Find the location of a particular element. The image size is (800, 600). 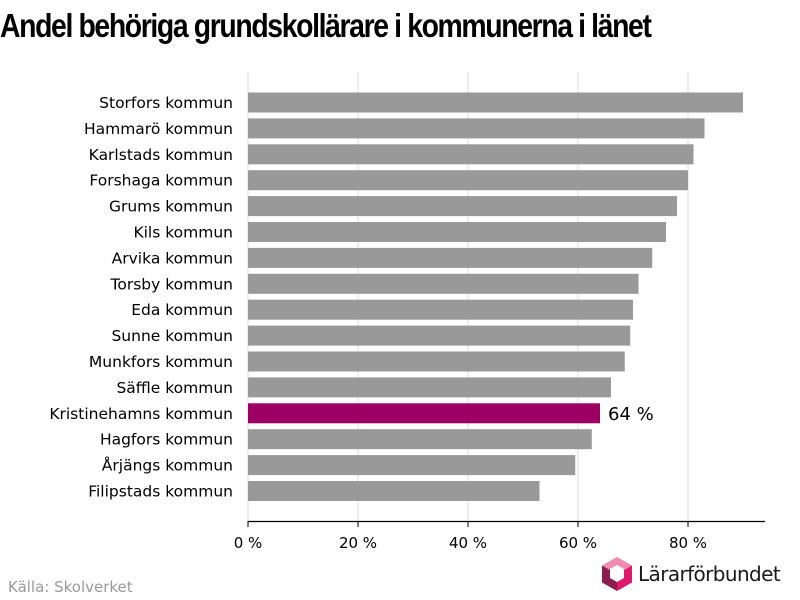

logo-wordmark: Lärarförbundet is located at coordinates (709, 574).